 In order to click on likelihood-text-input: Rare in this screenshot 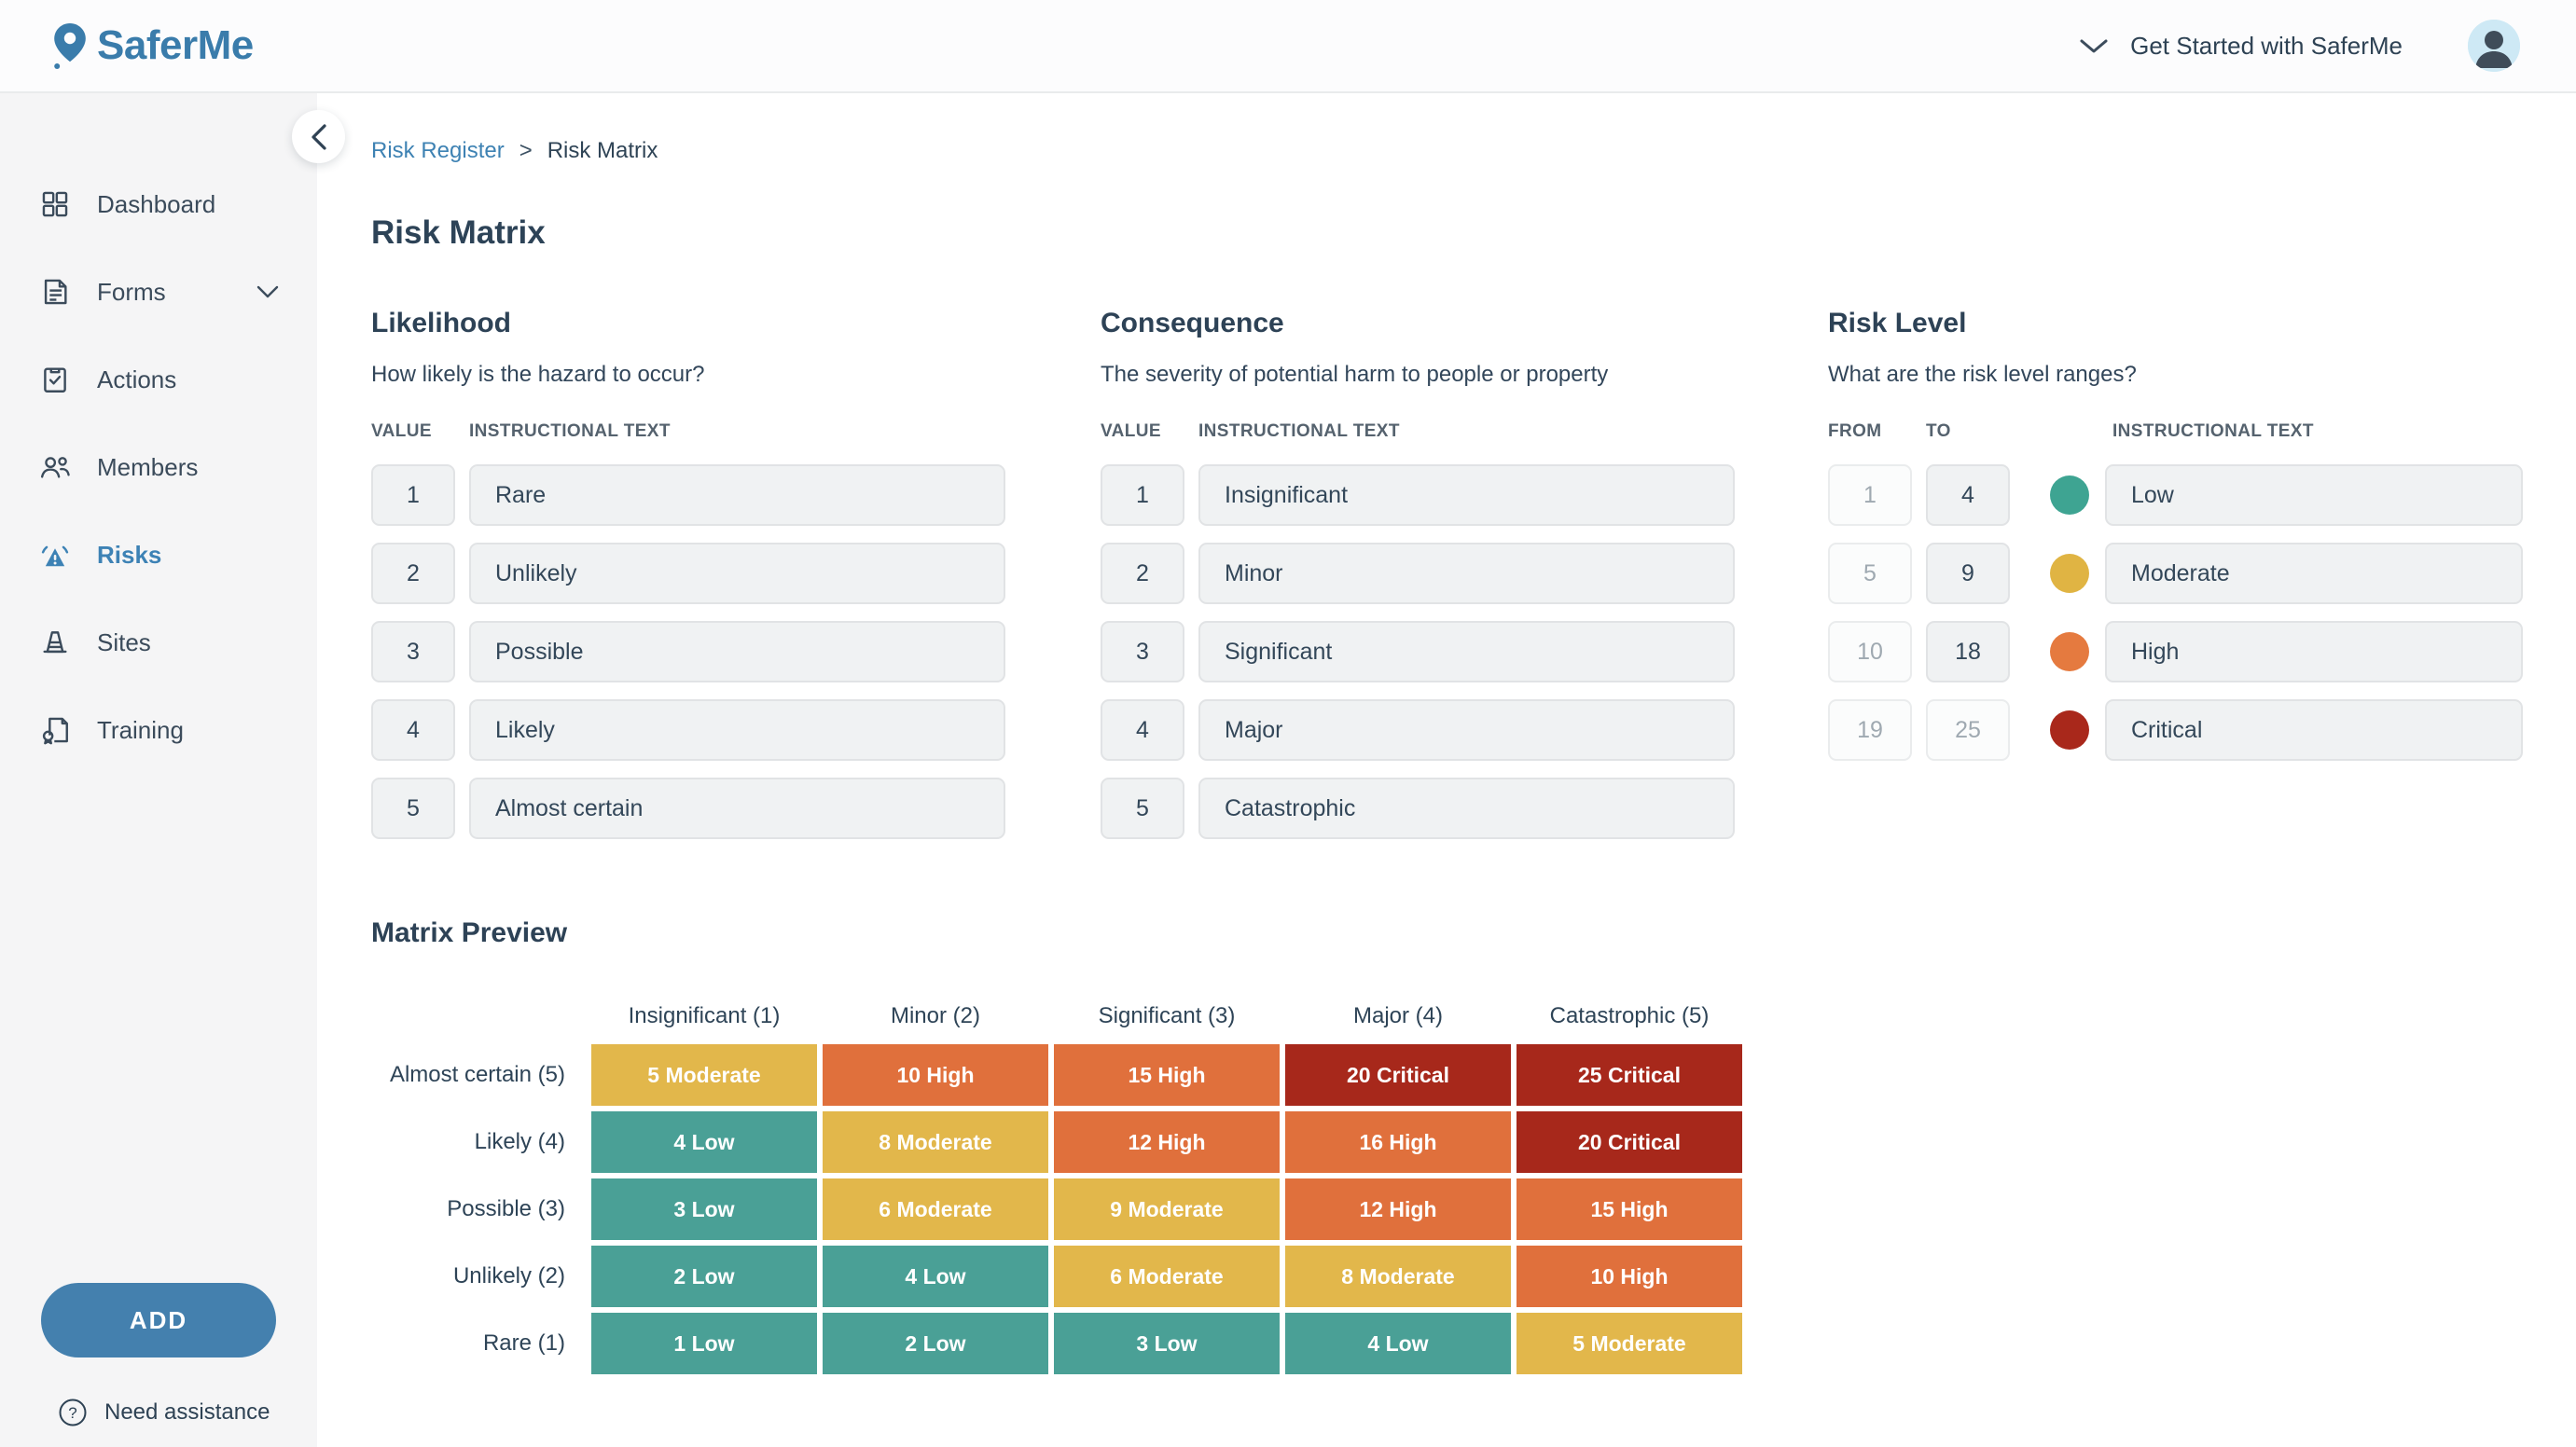, I will do `click(737, 495)`.